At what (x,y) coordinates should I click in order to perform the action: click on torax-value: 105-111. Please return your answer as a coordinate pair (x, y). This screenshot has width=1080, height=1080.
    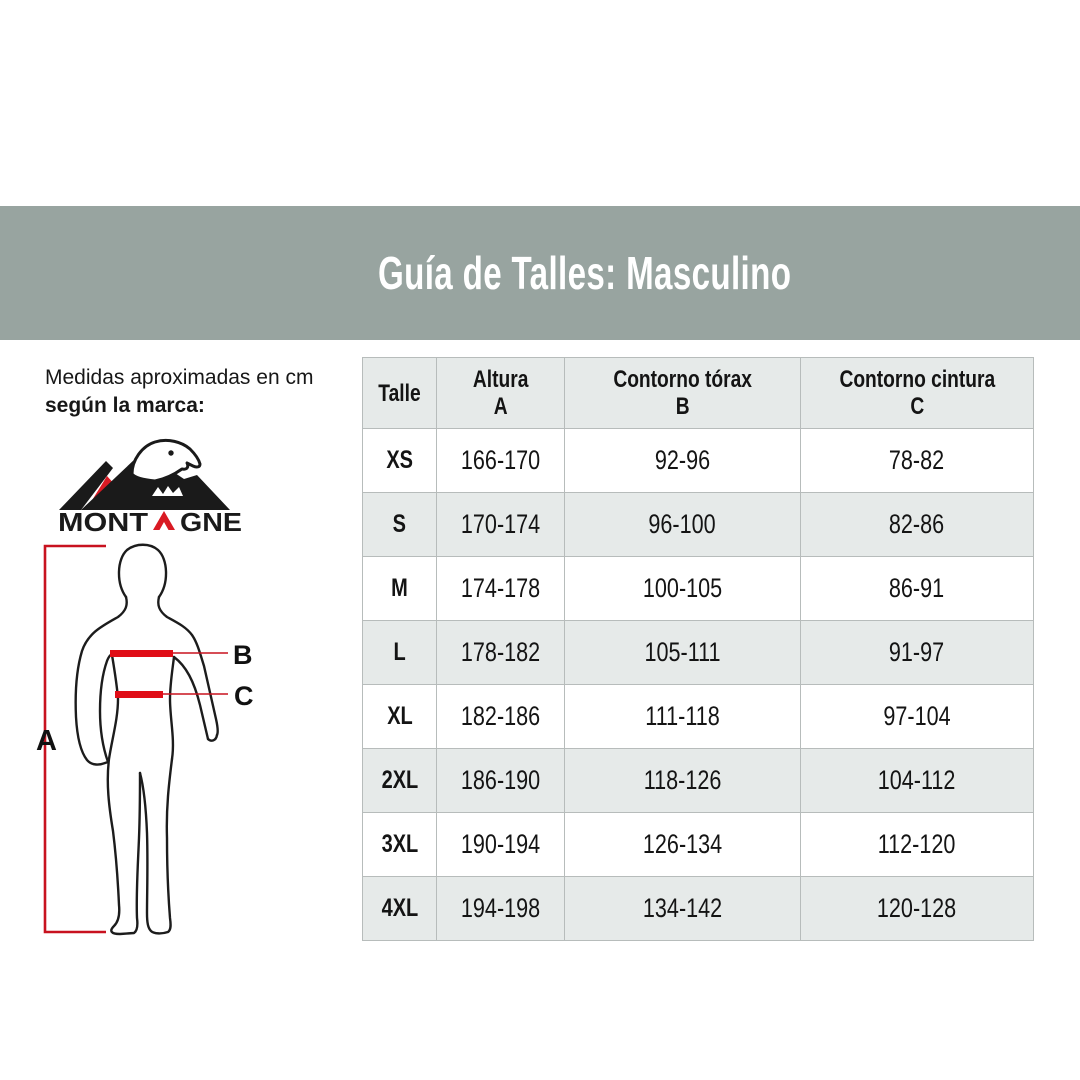
    Looking at the image, I should click on (682, 652).